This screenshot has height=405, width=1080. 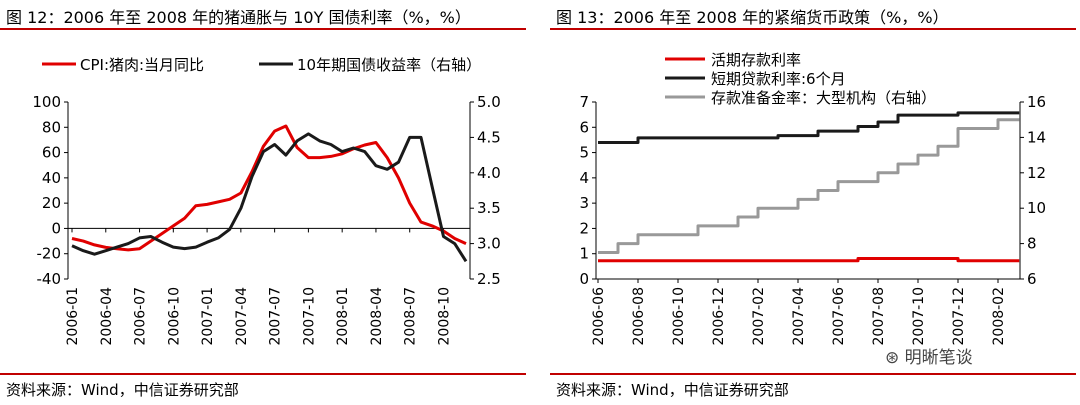 What do you see at coordinates (343, 316) in the screenshot?
I see `x-tick-label: 2008-01` at bounding box center [343, 316].